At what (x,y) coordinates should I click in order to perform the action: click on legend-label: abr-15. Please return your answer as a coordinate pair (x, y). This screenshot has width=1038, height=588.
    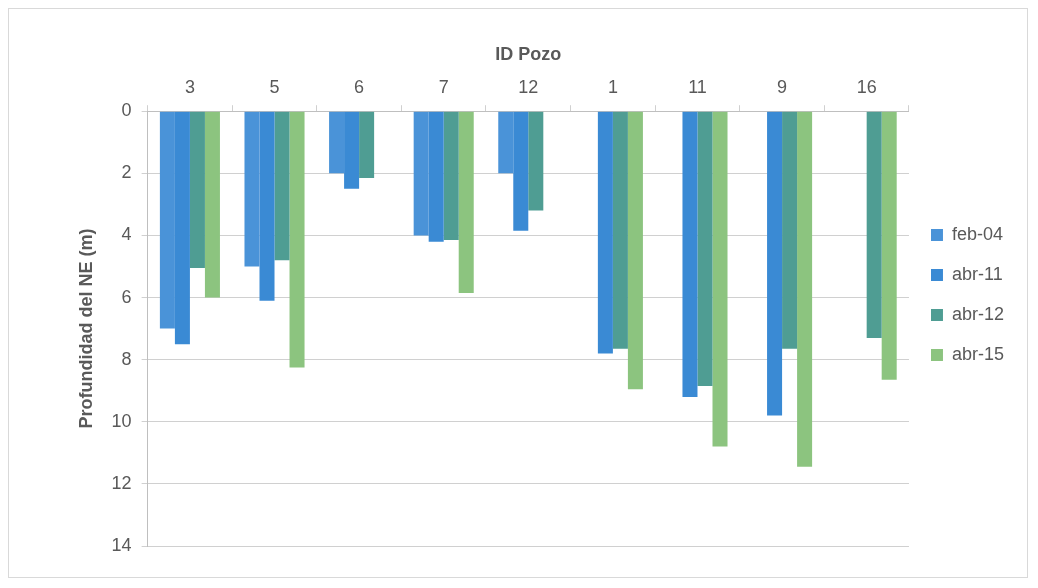
    Looking at the image, I should click on (977, 353).